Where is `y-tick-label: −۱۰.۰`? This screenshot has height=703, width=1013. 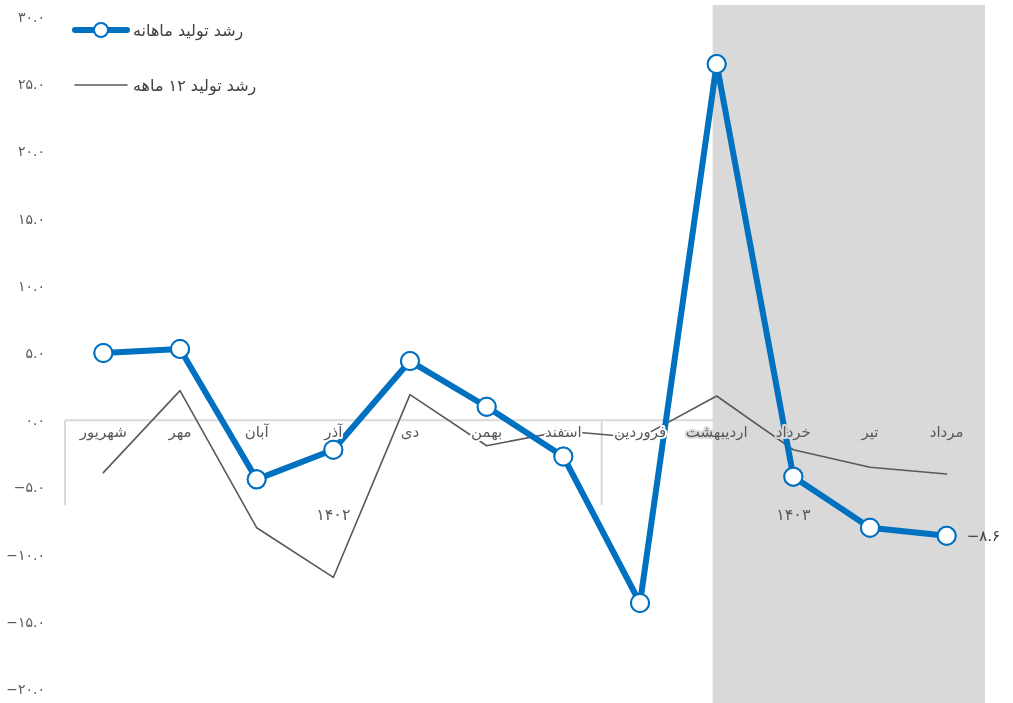
y-tick-label: −۱۰.۰ is located at coordinates (25, 554).